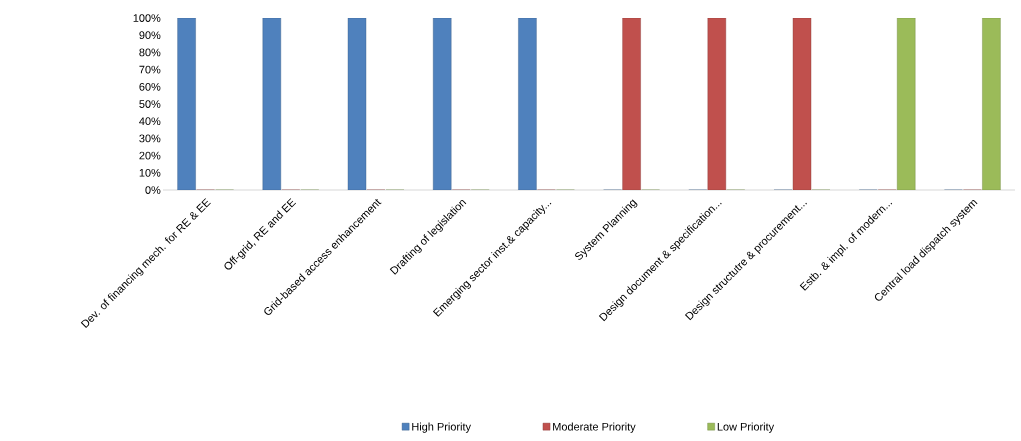  Describe the element at coordinates (150, 121) in the screenshot. I see `y-tick-label: 40%` at that location.